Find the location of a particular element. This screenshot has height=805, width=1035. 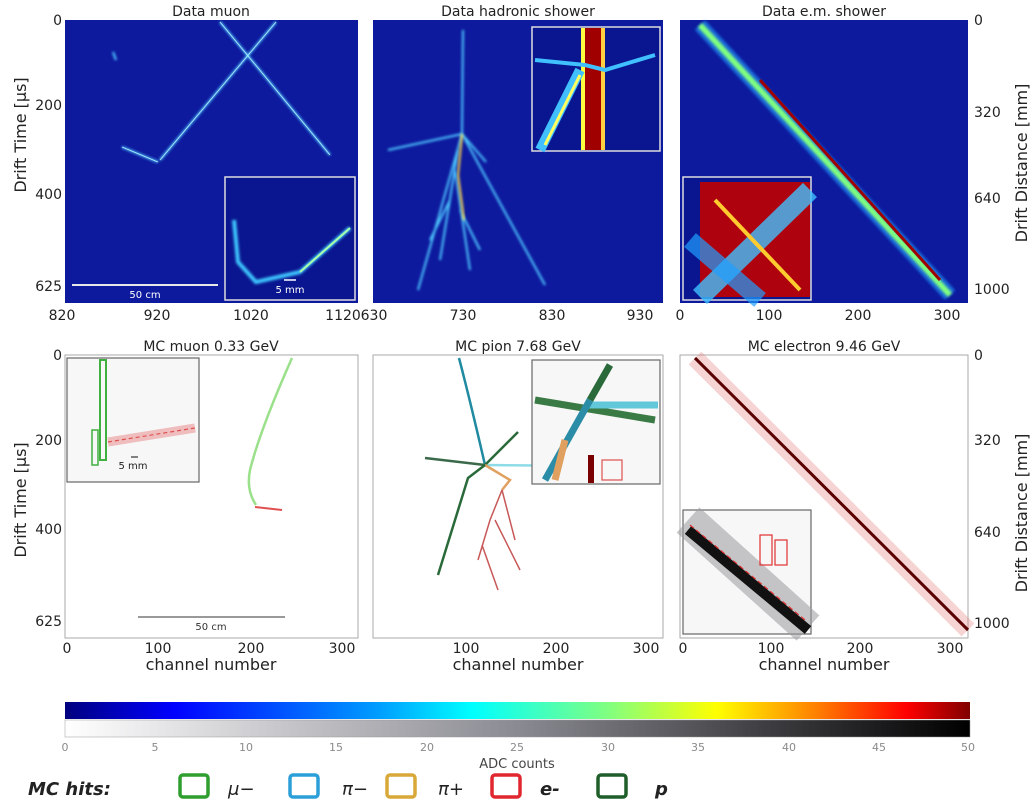

x-ticks-bottom: 0 100 200 300 100 200 300 0 100 200 300 is located at coordinates (513, 649).